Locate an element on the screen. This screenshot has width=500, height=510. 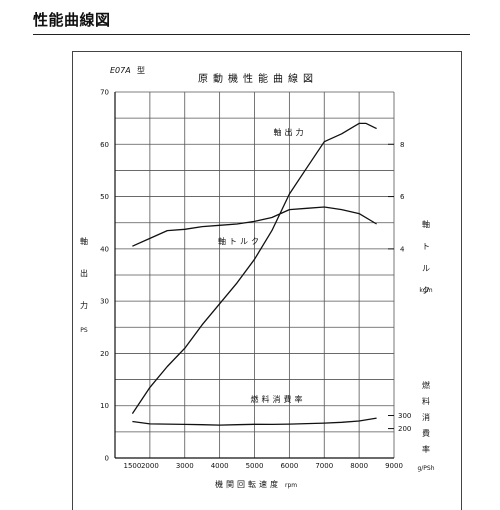
torque-axis-title-char: ク is located at coordinates (426, 290).